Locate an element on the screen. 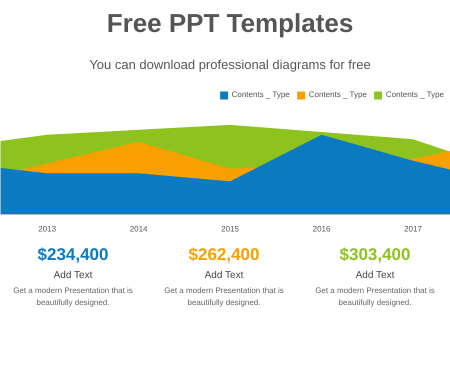  x-tick-label: 2015 is located at coordinates (230, 229).